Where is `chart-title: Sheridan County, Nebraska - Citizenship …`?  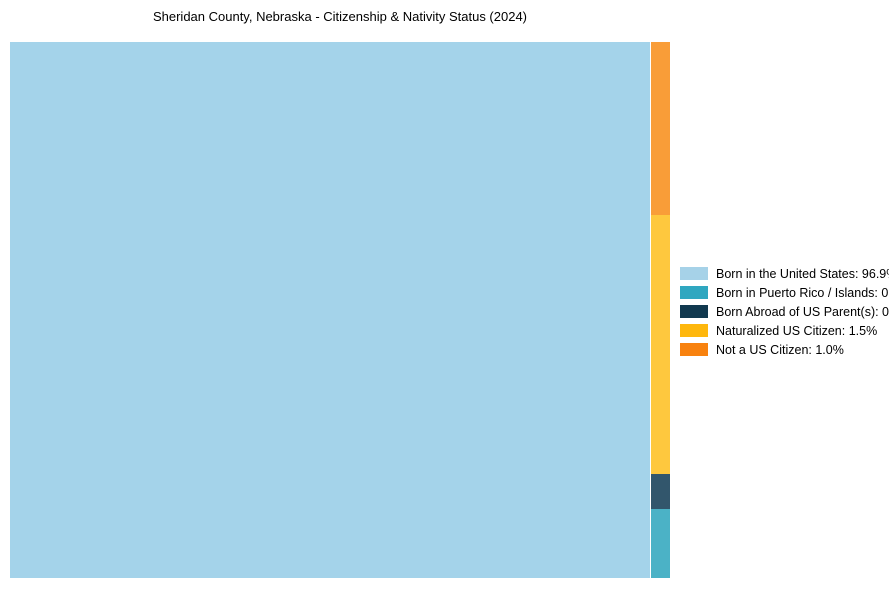 chart-title: Sheridan County, Nebraska - Citizenship … is located at coordinates (340, 16).